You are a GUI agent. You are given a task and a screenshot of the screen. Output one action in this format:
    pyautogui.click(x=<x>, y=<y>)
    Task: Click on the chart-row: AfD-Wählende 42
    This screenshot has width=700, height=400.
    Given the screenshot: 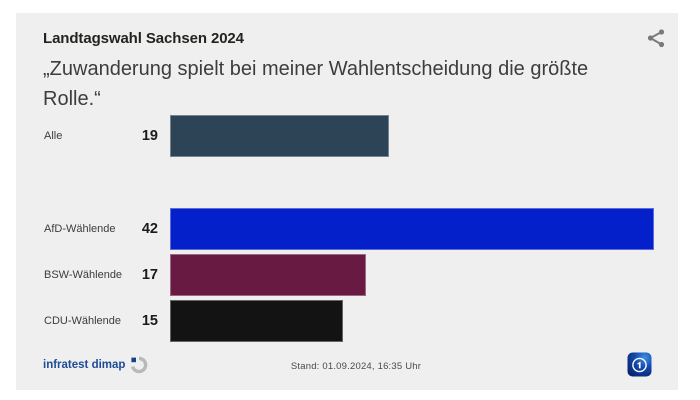 What is the action you would take?
    pyautogui.click(x=347, y=229)
    